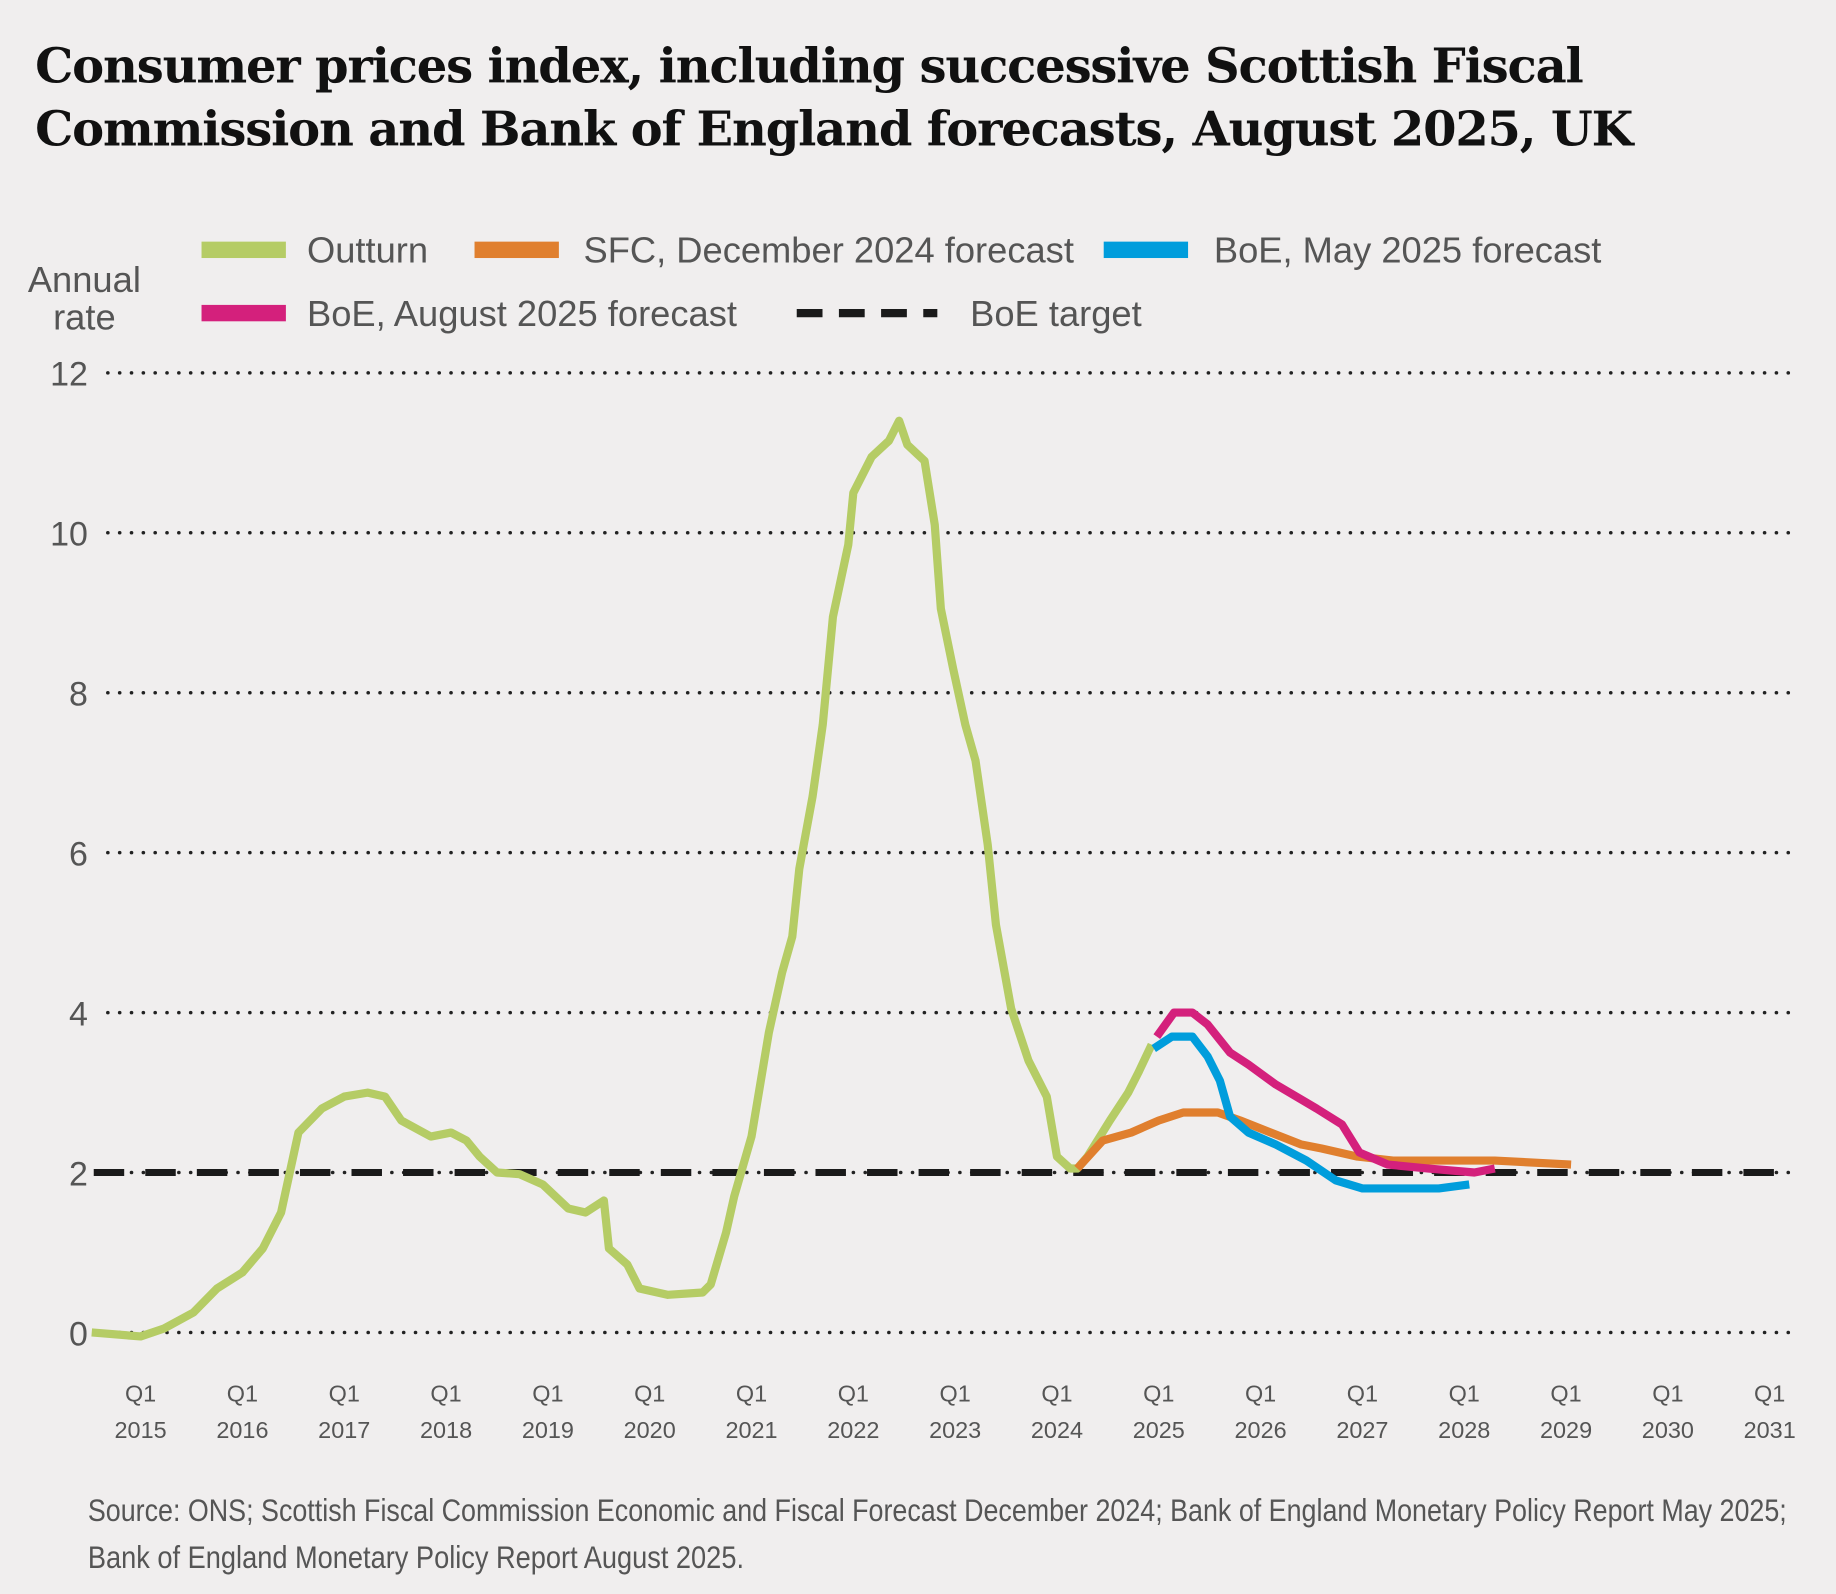 This screenshot has height=1594, width=1836. I want to click on x-tick-year: 2024, so click(1057, 1430).